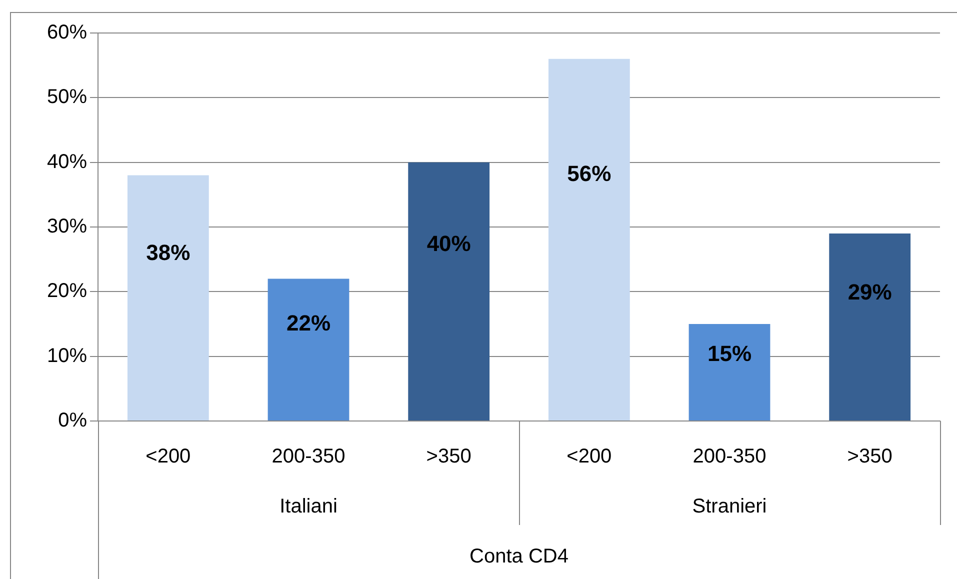 The width and height of the screenshot is (957, 579). Describe the element at coordinates (309, 507) in the screenshot. I see `text: Italiani` at that location.